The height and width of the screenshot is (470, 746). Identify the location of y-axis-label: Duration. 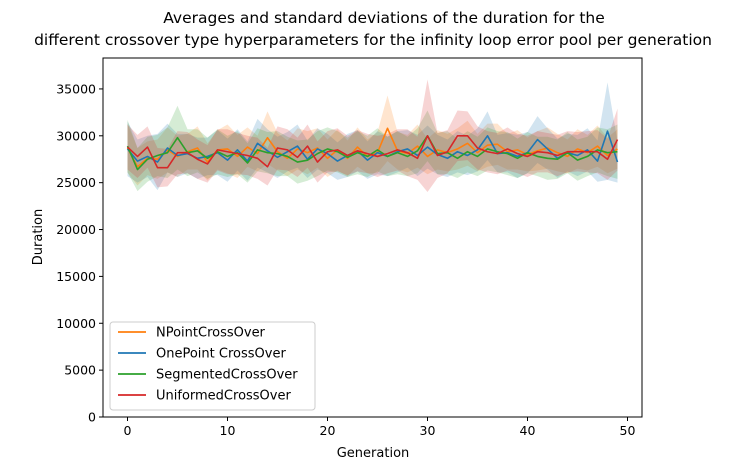
(38, 237).